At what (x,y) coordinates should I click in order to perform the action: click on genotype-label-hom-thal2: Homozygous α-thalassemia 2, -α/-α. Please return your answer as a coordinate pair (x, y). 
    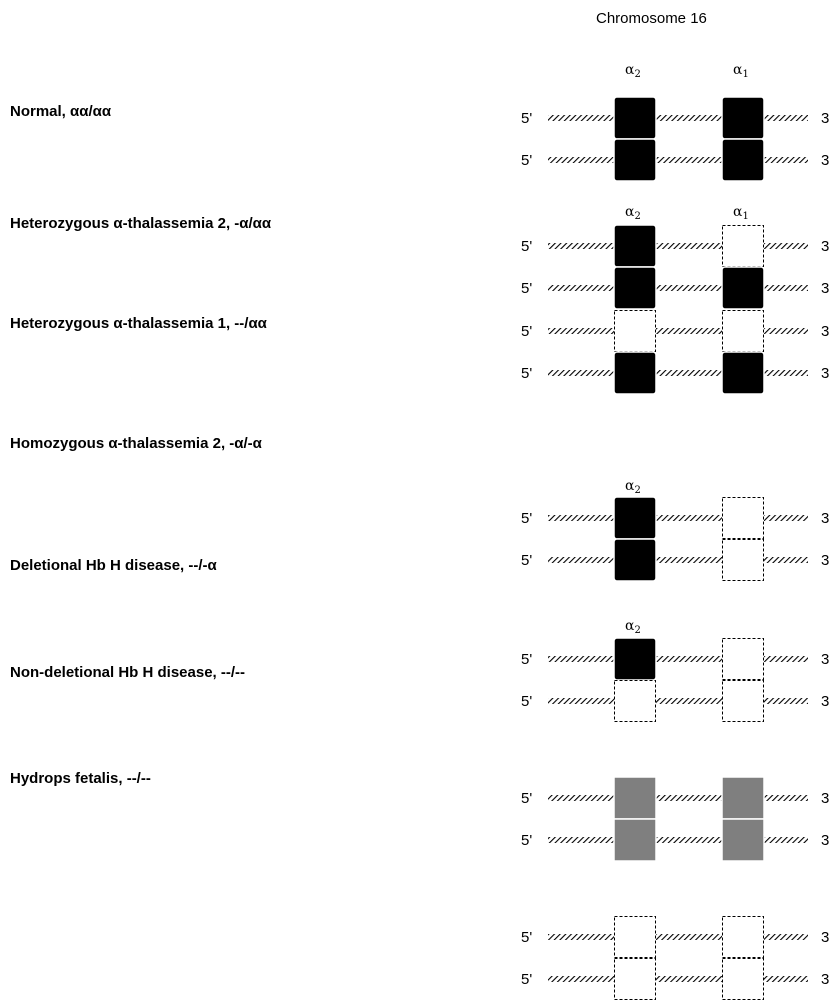
    Looking at the image, I should click on (136, 443).